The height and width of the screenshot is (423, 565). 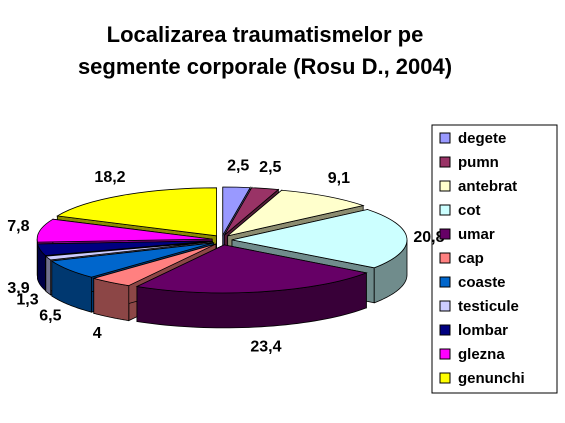 What do you see at coordinates (27, 300) in the screenshot?
I see `data-label: 1,3` at bounding box center [27, 300].